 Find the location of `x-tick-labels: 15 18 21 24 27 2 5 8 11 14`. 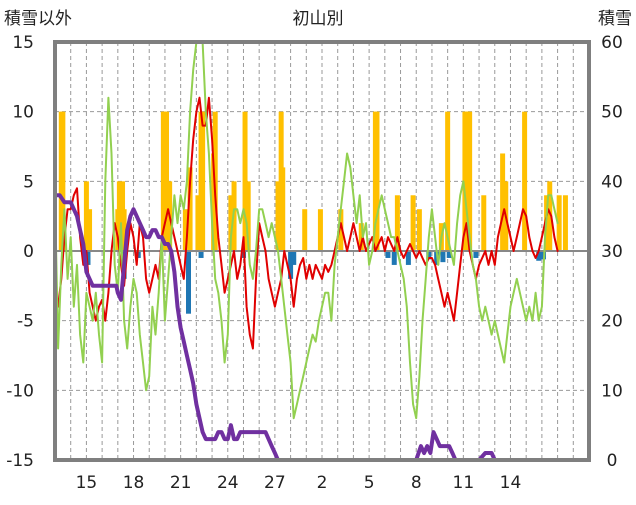

x-tick-labels: 15 18 21 24 27 2 5 8 11 14 is located at coordinates (299, 483).